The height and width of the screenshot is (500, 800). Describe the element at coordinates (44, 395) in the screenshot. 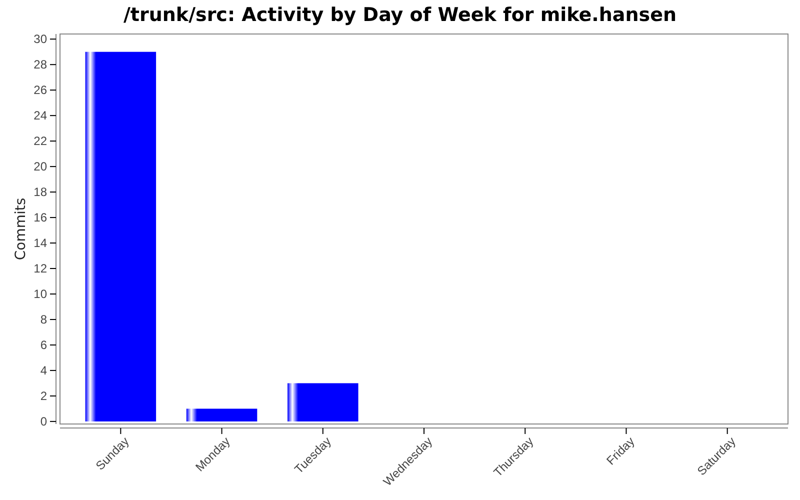

I see `y-tick-label: 2` at that location.